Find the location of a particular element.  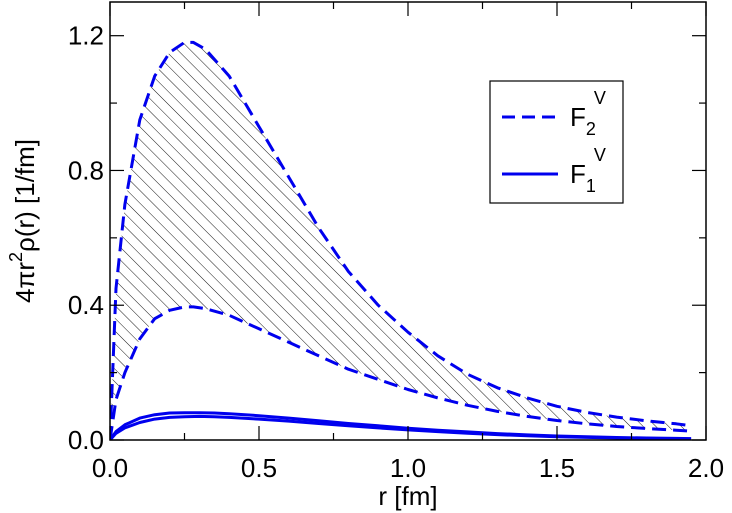

series-line-f1v-lower is located at coordinates (401, 427).